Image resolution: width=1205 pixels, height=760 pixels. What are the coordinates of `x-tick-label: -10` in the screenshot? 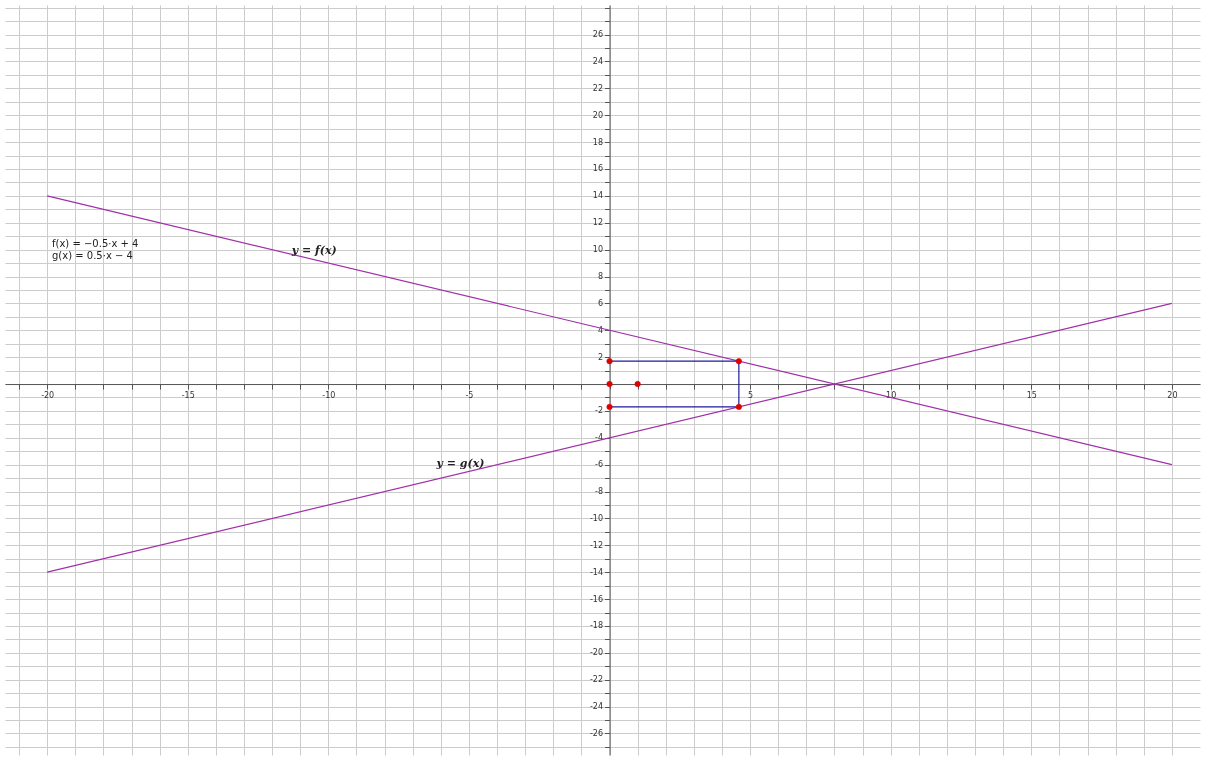 It's located at (329, 395).